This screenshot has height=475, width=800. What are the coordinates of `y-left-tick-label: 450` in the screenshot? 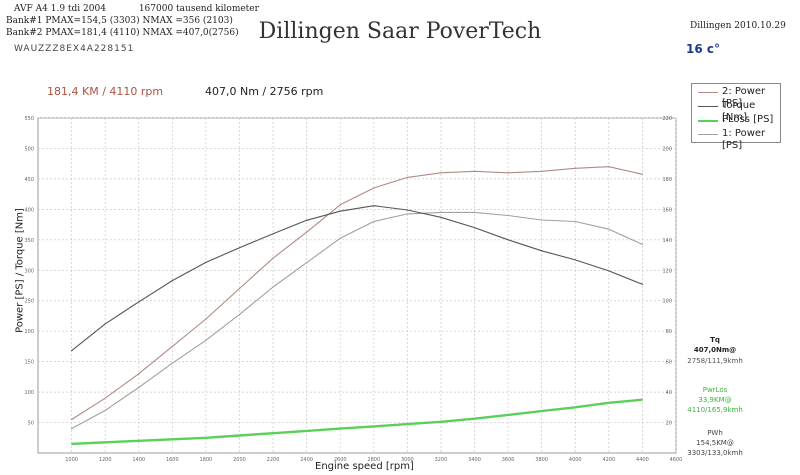 It's located at (29, 180).